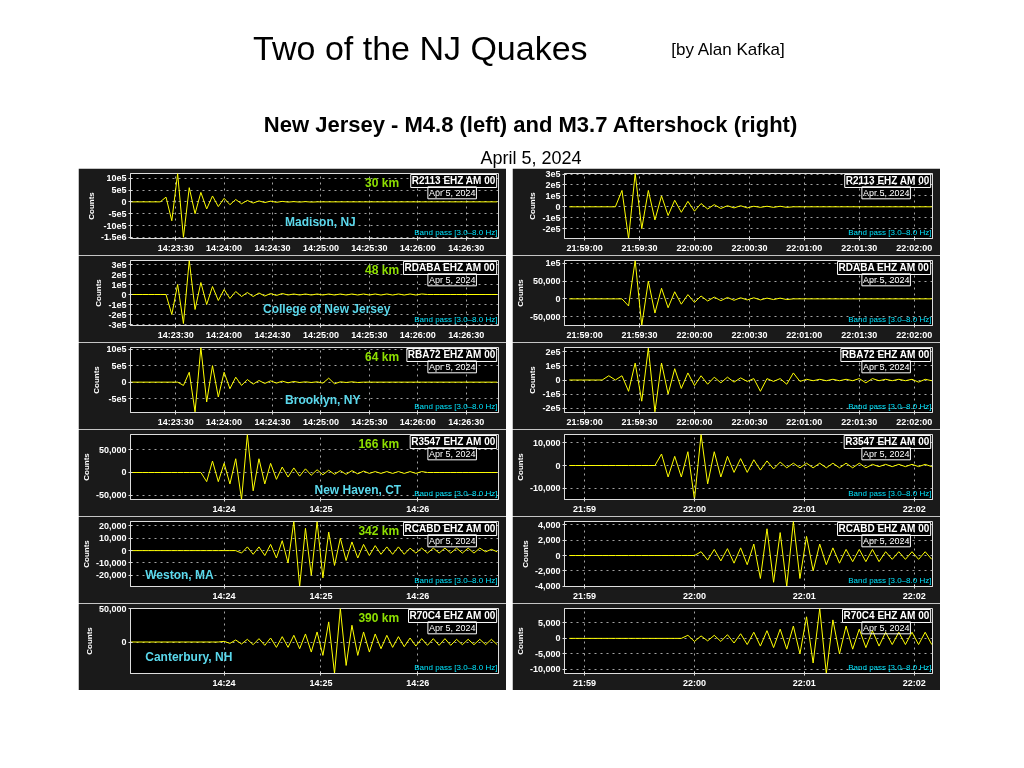 The height and width of the screenshot is (768, 1024). Describe the element at coordinates (358, 489) in the screenshot. I see `annotation: New Haven, CT` at that location.